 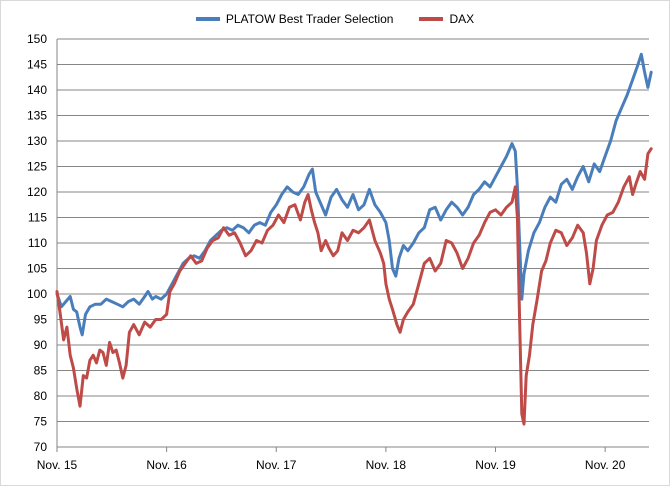 I want to click on y-tick-label-80: 80, so click(x=41, y=396).